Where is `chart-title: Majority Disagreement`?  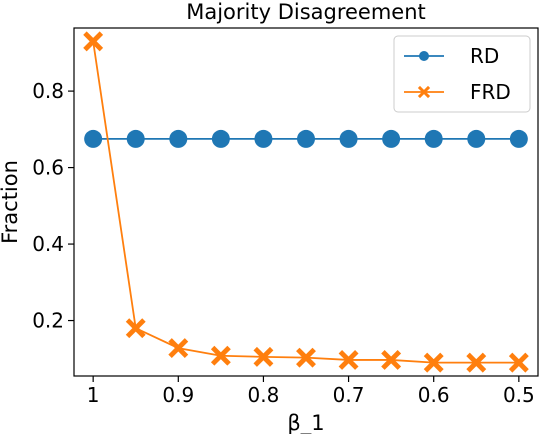 chart-title: Majority Disagreement is located at coordinates (306, 12).